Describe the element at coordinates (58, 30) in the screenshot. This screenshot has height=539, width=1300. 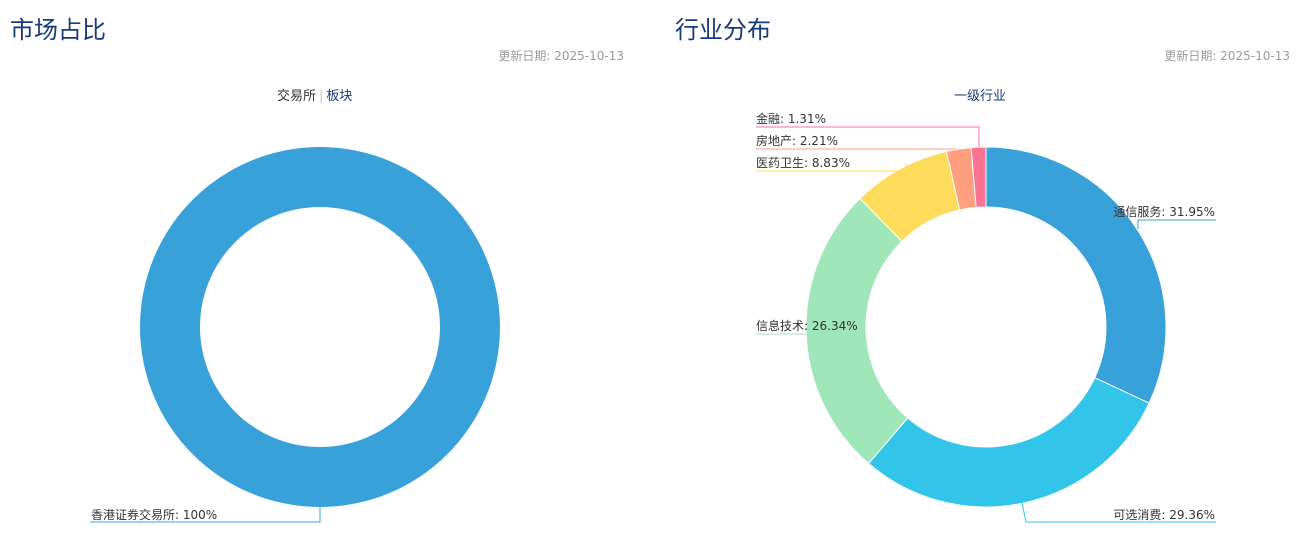
I see `market-share-title: 市场占比` at that location.